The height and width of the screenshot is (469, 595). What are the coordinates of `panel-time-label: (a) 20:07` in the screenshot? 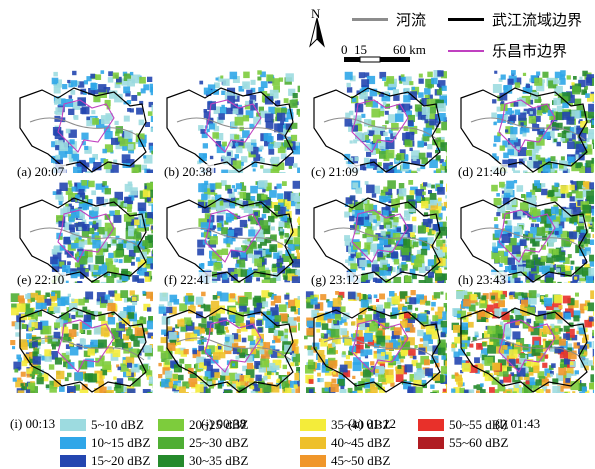 It's located at (40, 171).